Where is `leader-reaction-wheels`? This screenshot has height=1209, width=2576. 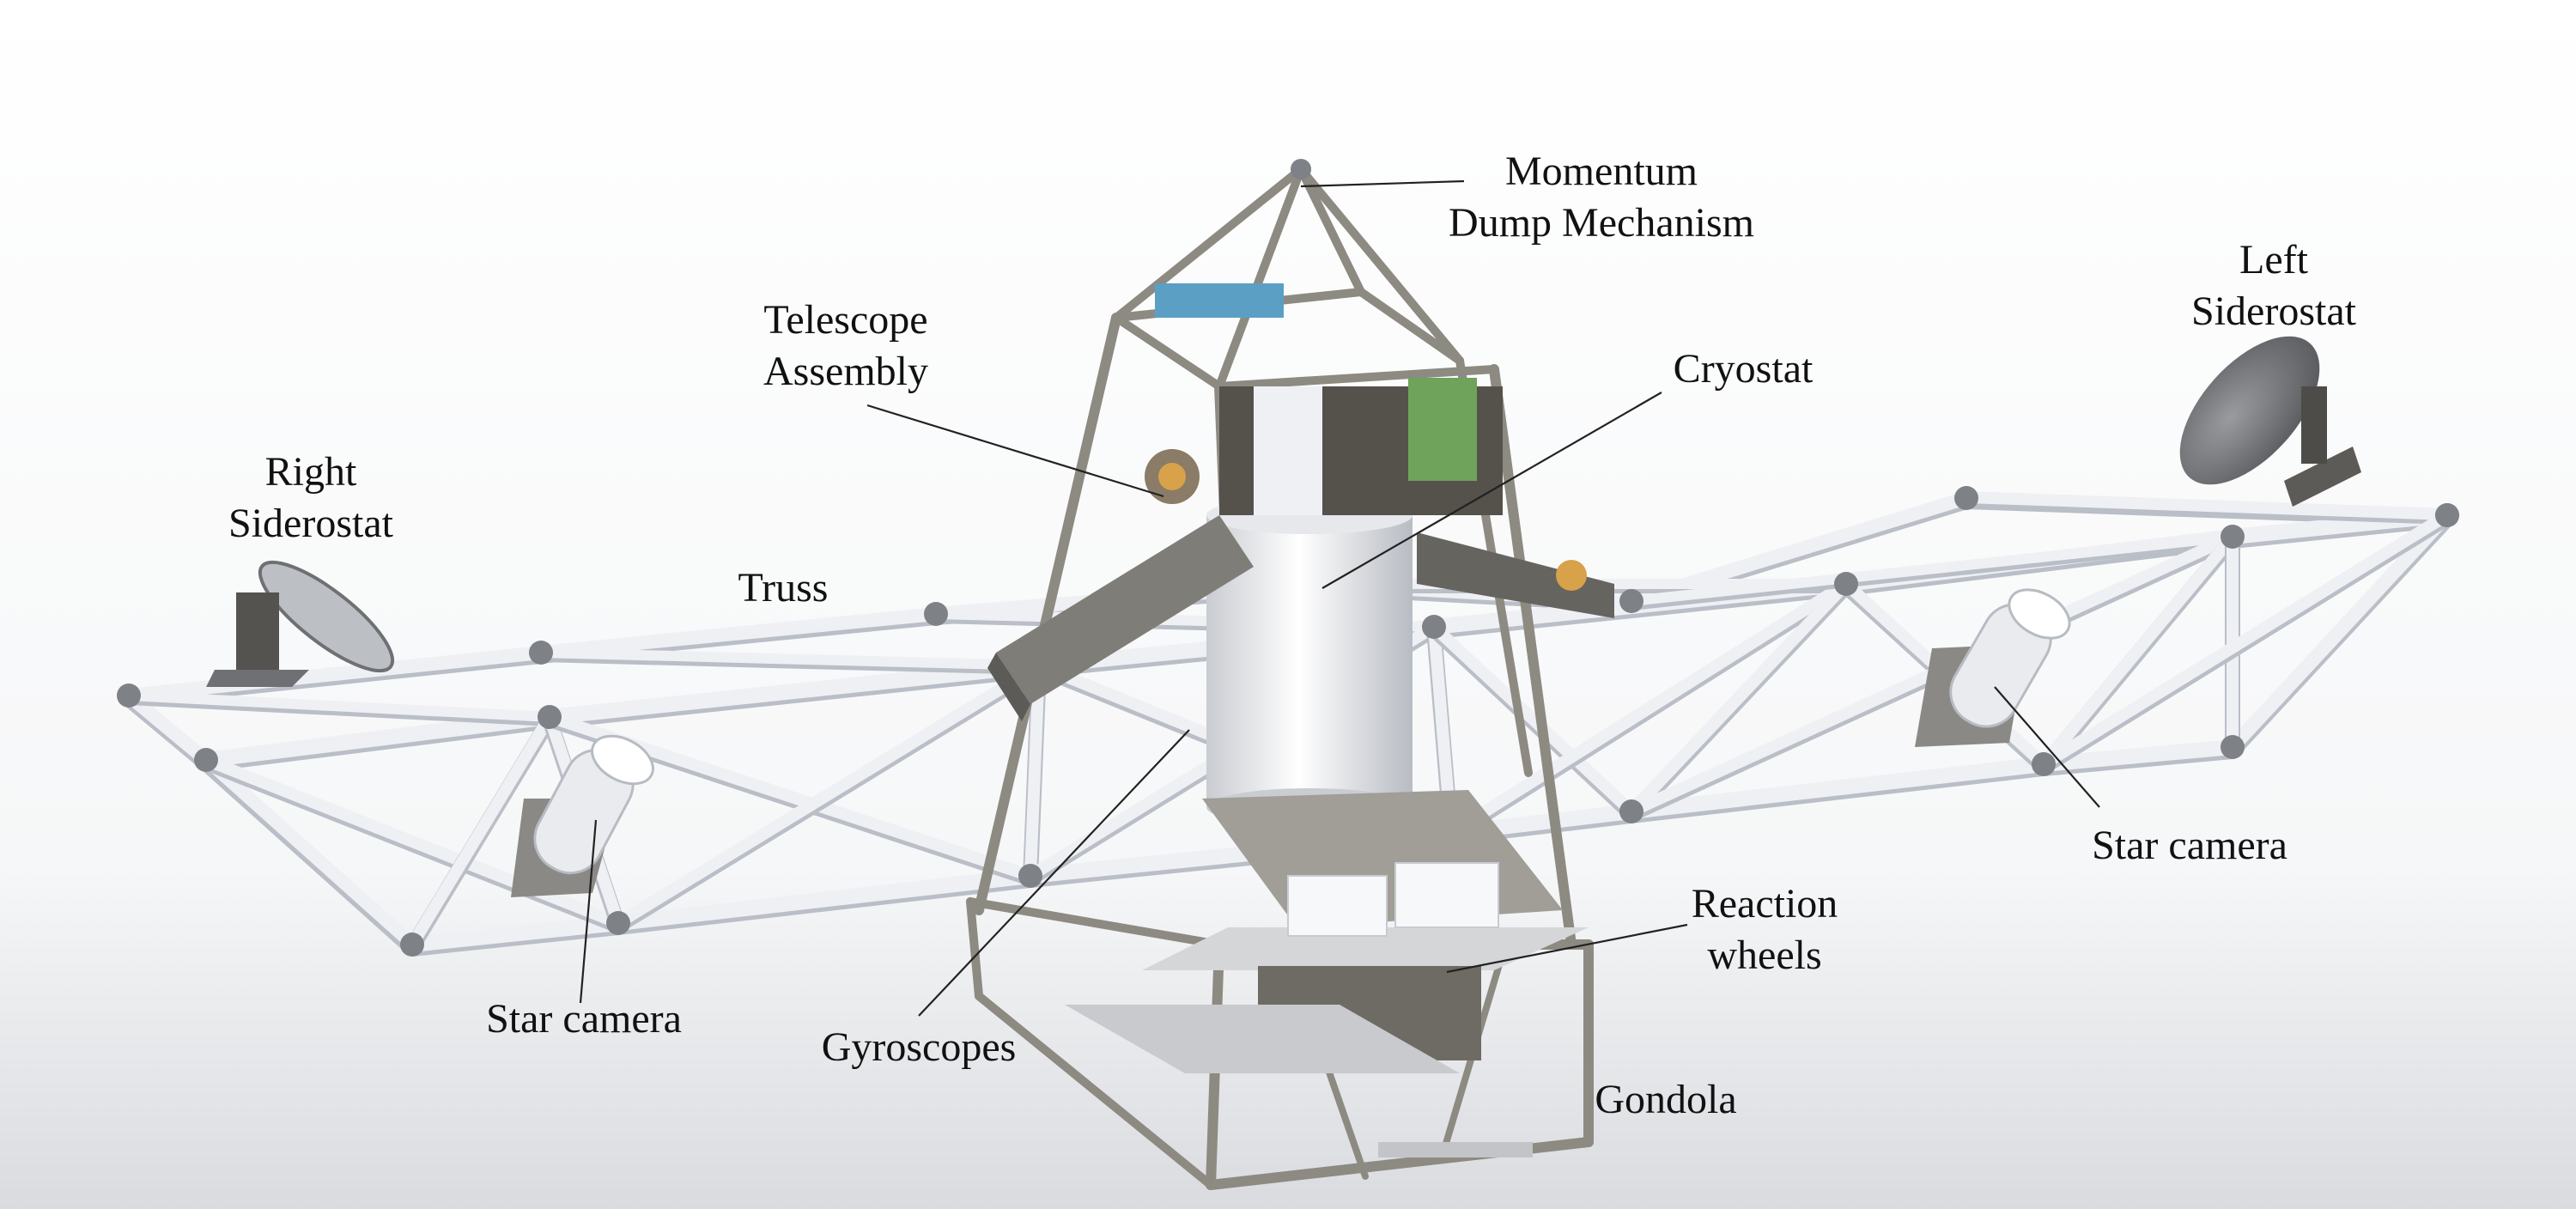 leader-reaction-wheels is located at coordinates (1567, 948).